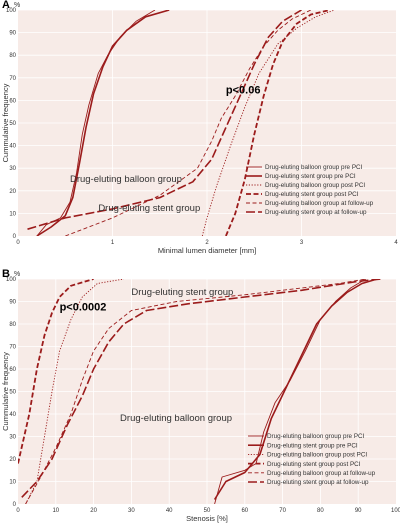  I want to click on x-axis-label: Minimal lumen diameter [mm], so click(207, 250).